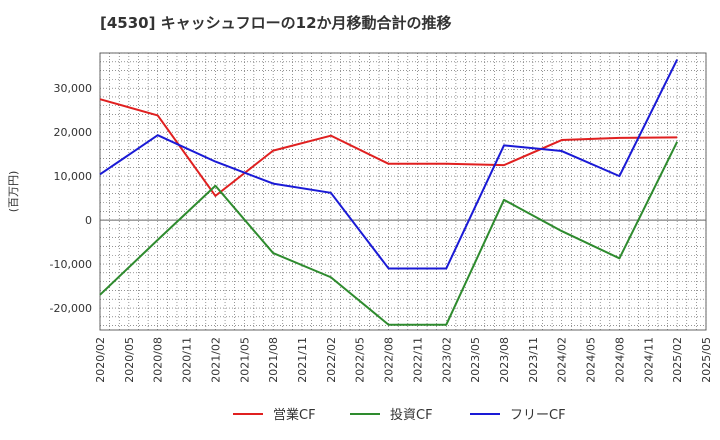 Image resolution: width=720 pixels, height=440 pixels. What do you see at coordinates (648, 360) in the screenshot?
I see `x-tick-label: 2024/11` at bounding box center [648, 360].